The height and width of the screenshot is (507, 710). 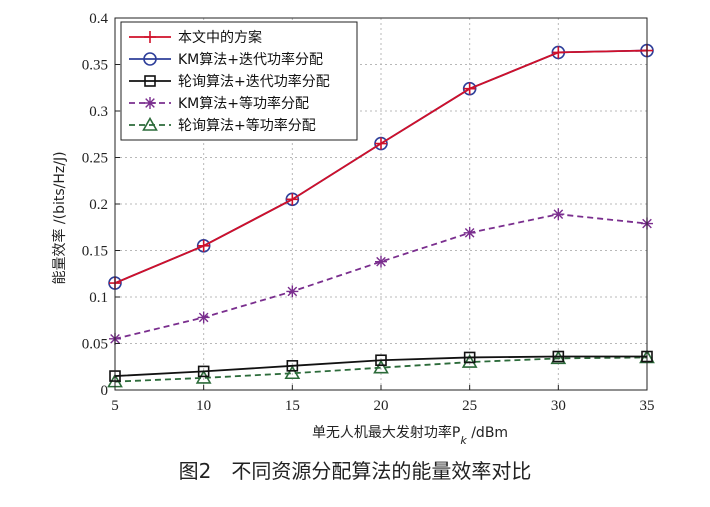 What do you see at coordinates (115, 406) in the screenshot?
I see `x-tick-label: 5` at bounding box center [115, 406].